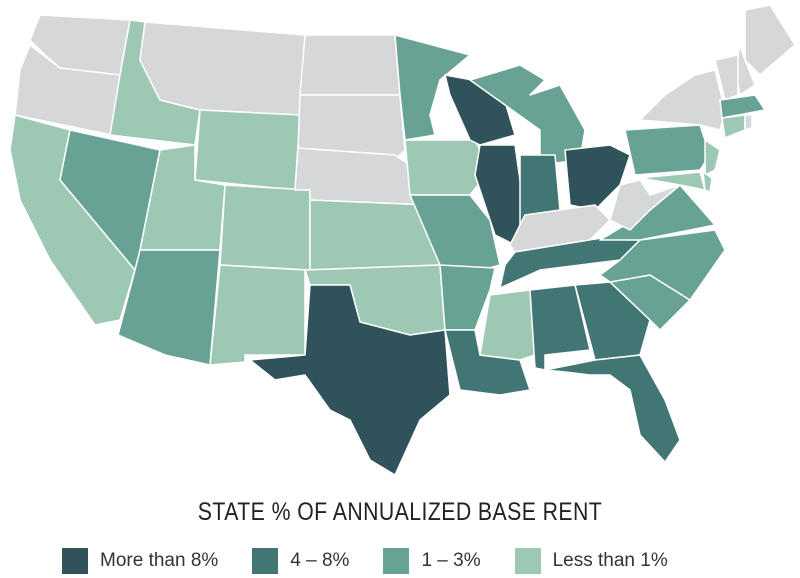 Image resolution: width=800 pixels, height=578 pixels. I want to click on state-co, so click(265, 227).